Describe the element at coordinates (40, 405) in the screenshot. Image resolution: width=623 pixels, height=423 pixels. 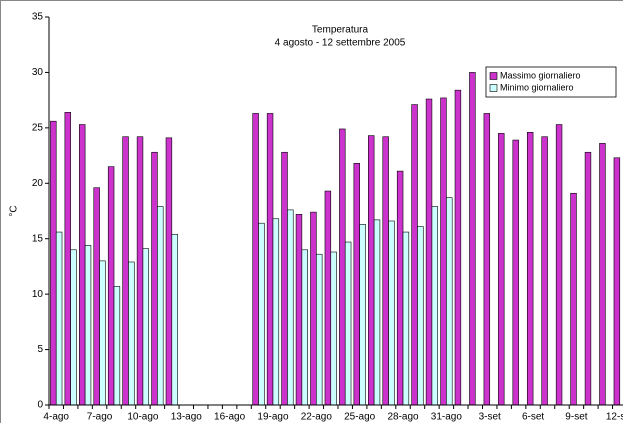
I see `y-tick-label: 0` at that location.